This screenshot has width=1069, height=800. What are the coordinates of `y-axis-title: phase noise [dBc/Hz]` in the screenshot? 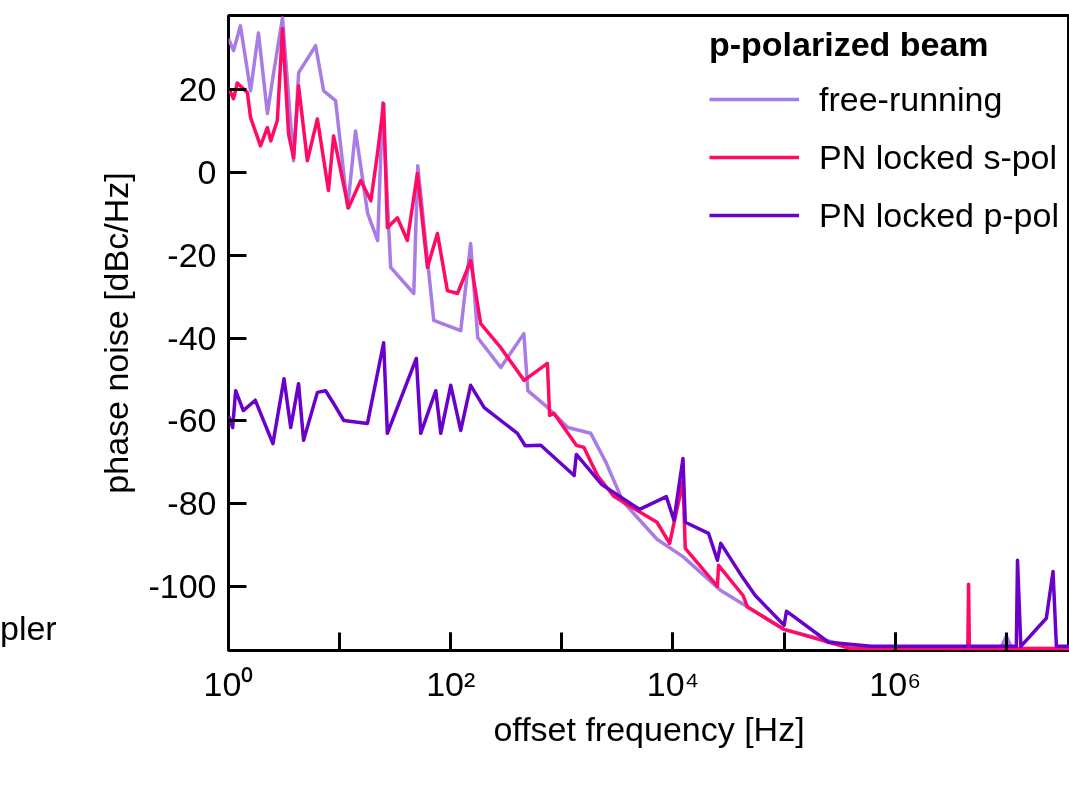 It's located at (116, 333).